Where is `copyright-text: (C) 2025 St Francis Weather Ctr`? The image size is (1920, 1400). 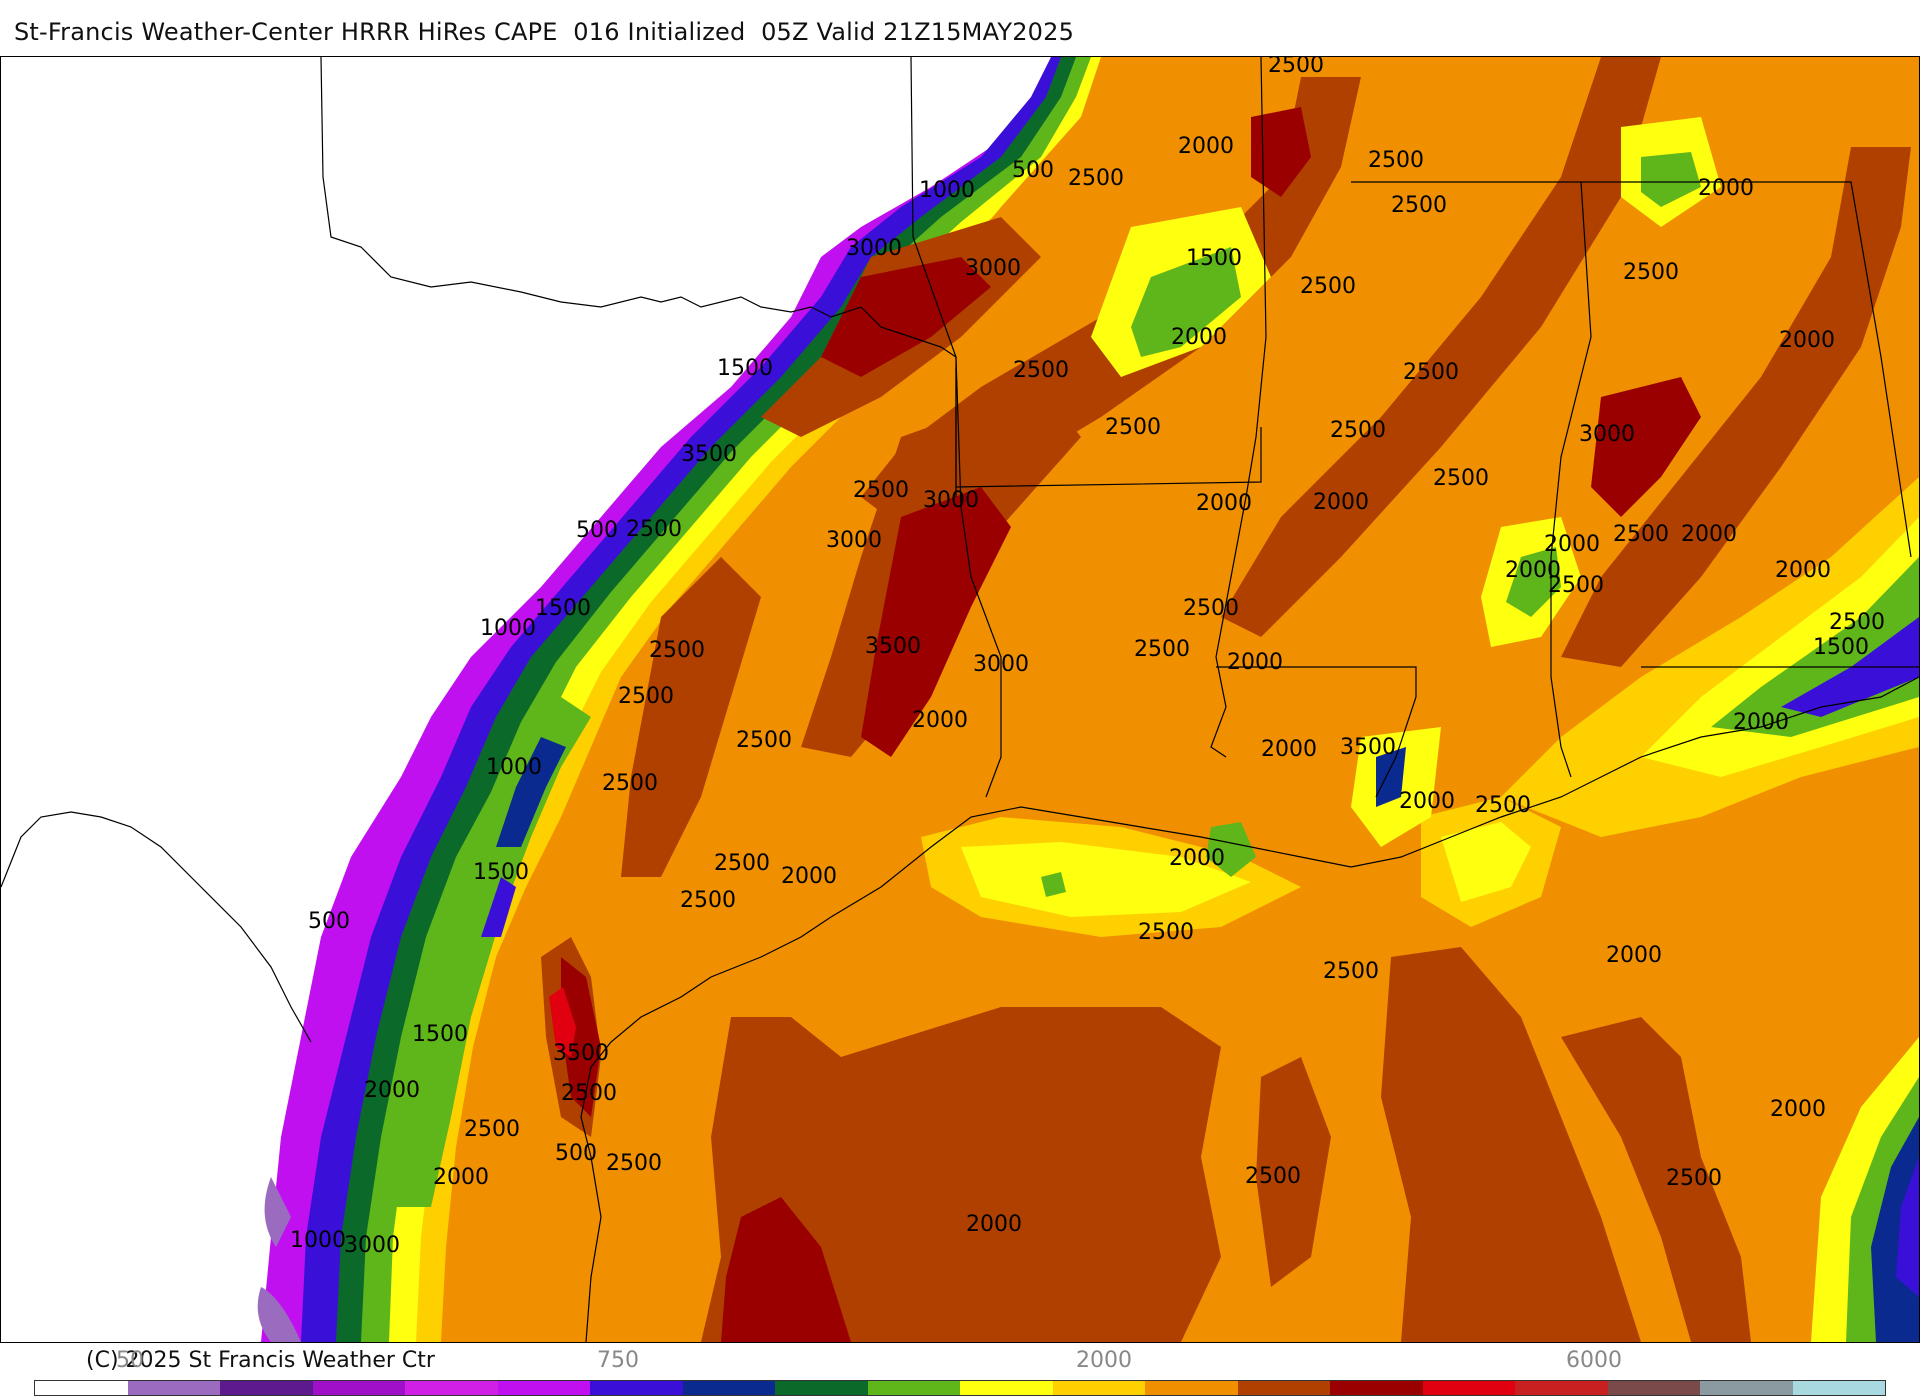
copyright-text: (C) 2025 St Francis Weather Ctr is located at coordinates (260, 1360).